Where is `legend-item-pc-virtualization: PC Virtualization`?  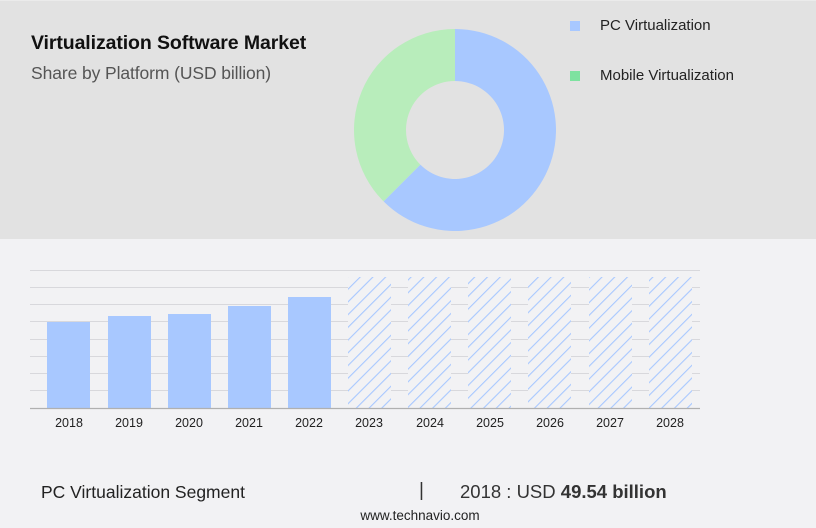
legend-item-pc-virtualization: PC Virtualization is located at coordinates (640, 25).